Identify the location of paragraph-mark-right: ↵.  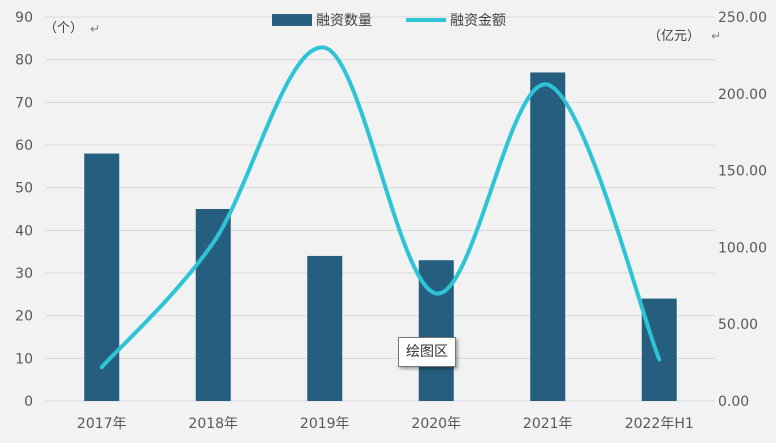
(716, 36).